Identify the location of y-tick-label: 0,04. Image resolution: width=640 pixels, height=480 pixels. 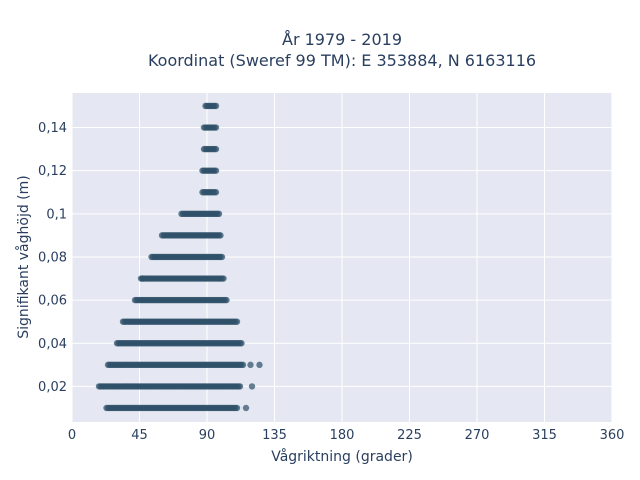
(52, 344).